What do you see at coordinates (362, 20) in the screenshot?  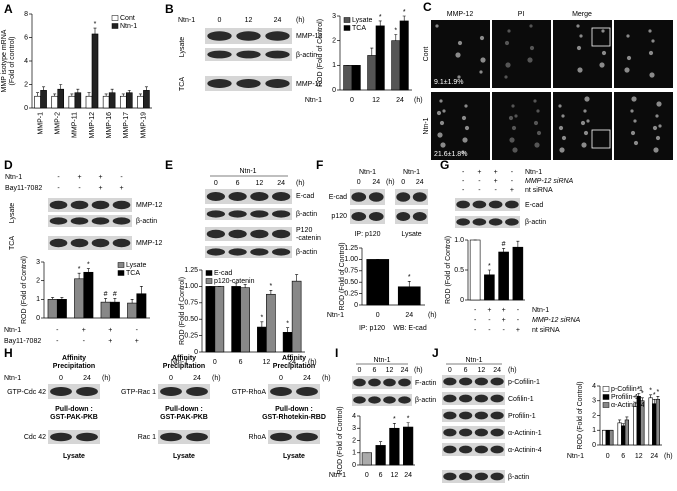 I see `legend-label: Lysate` at bounding box center [362, 20].